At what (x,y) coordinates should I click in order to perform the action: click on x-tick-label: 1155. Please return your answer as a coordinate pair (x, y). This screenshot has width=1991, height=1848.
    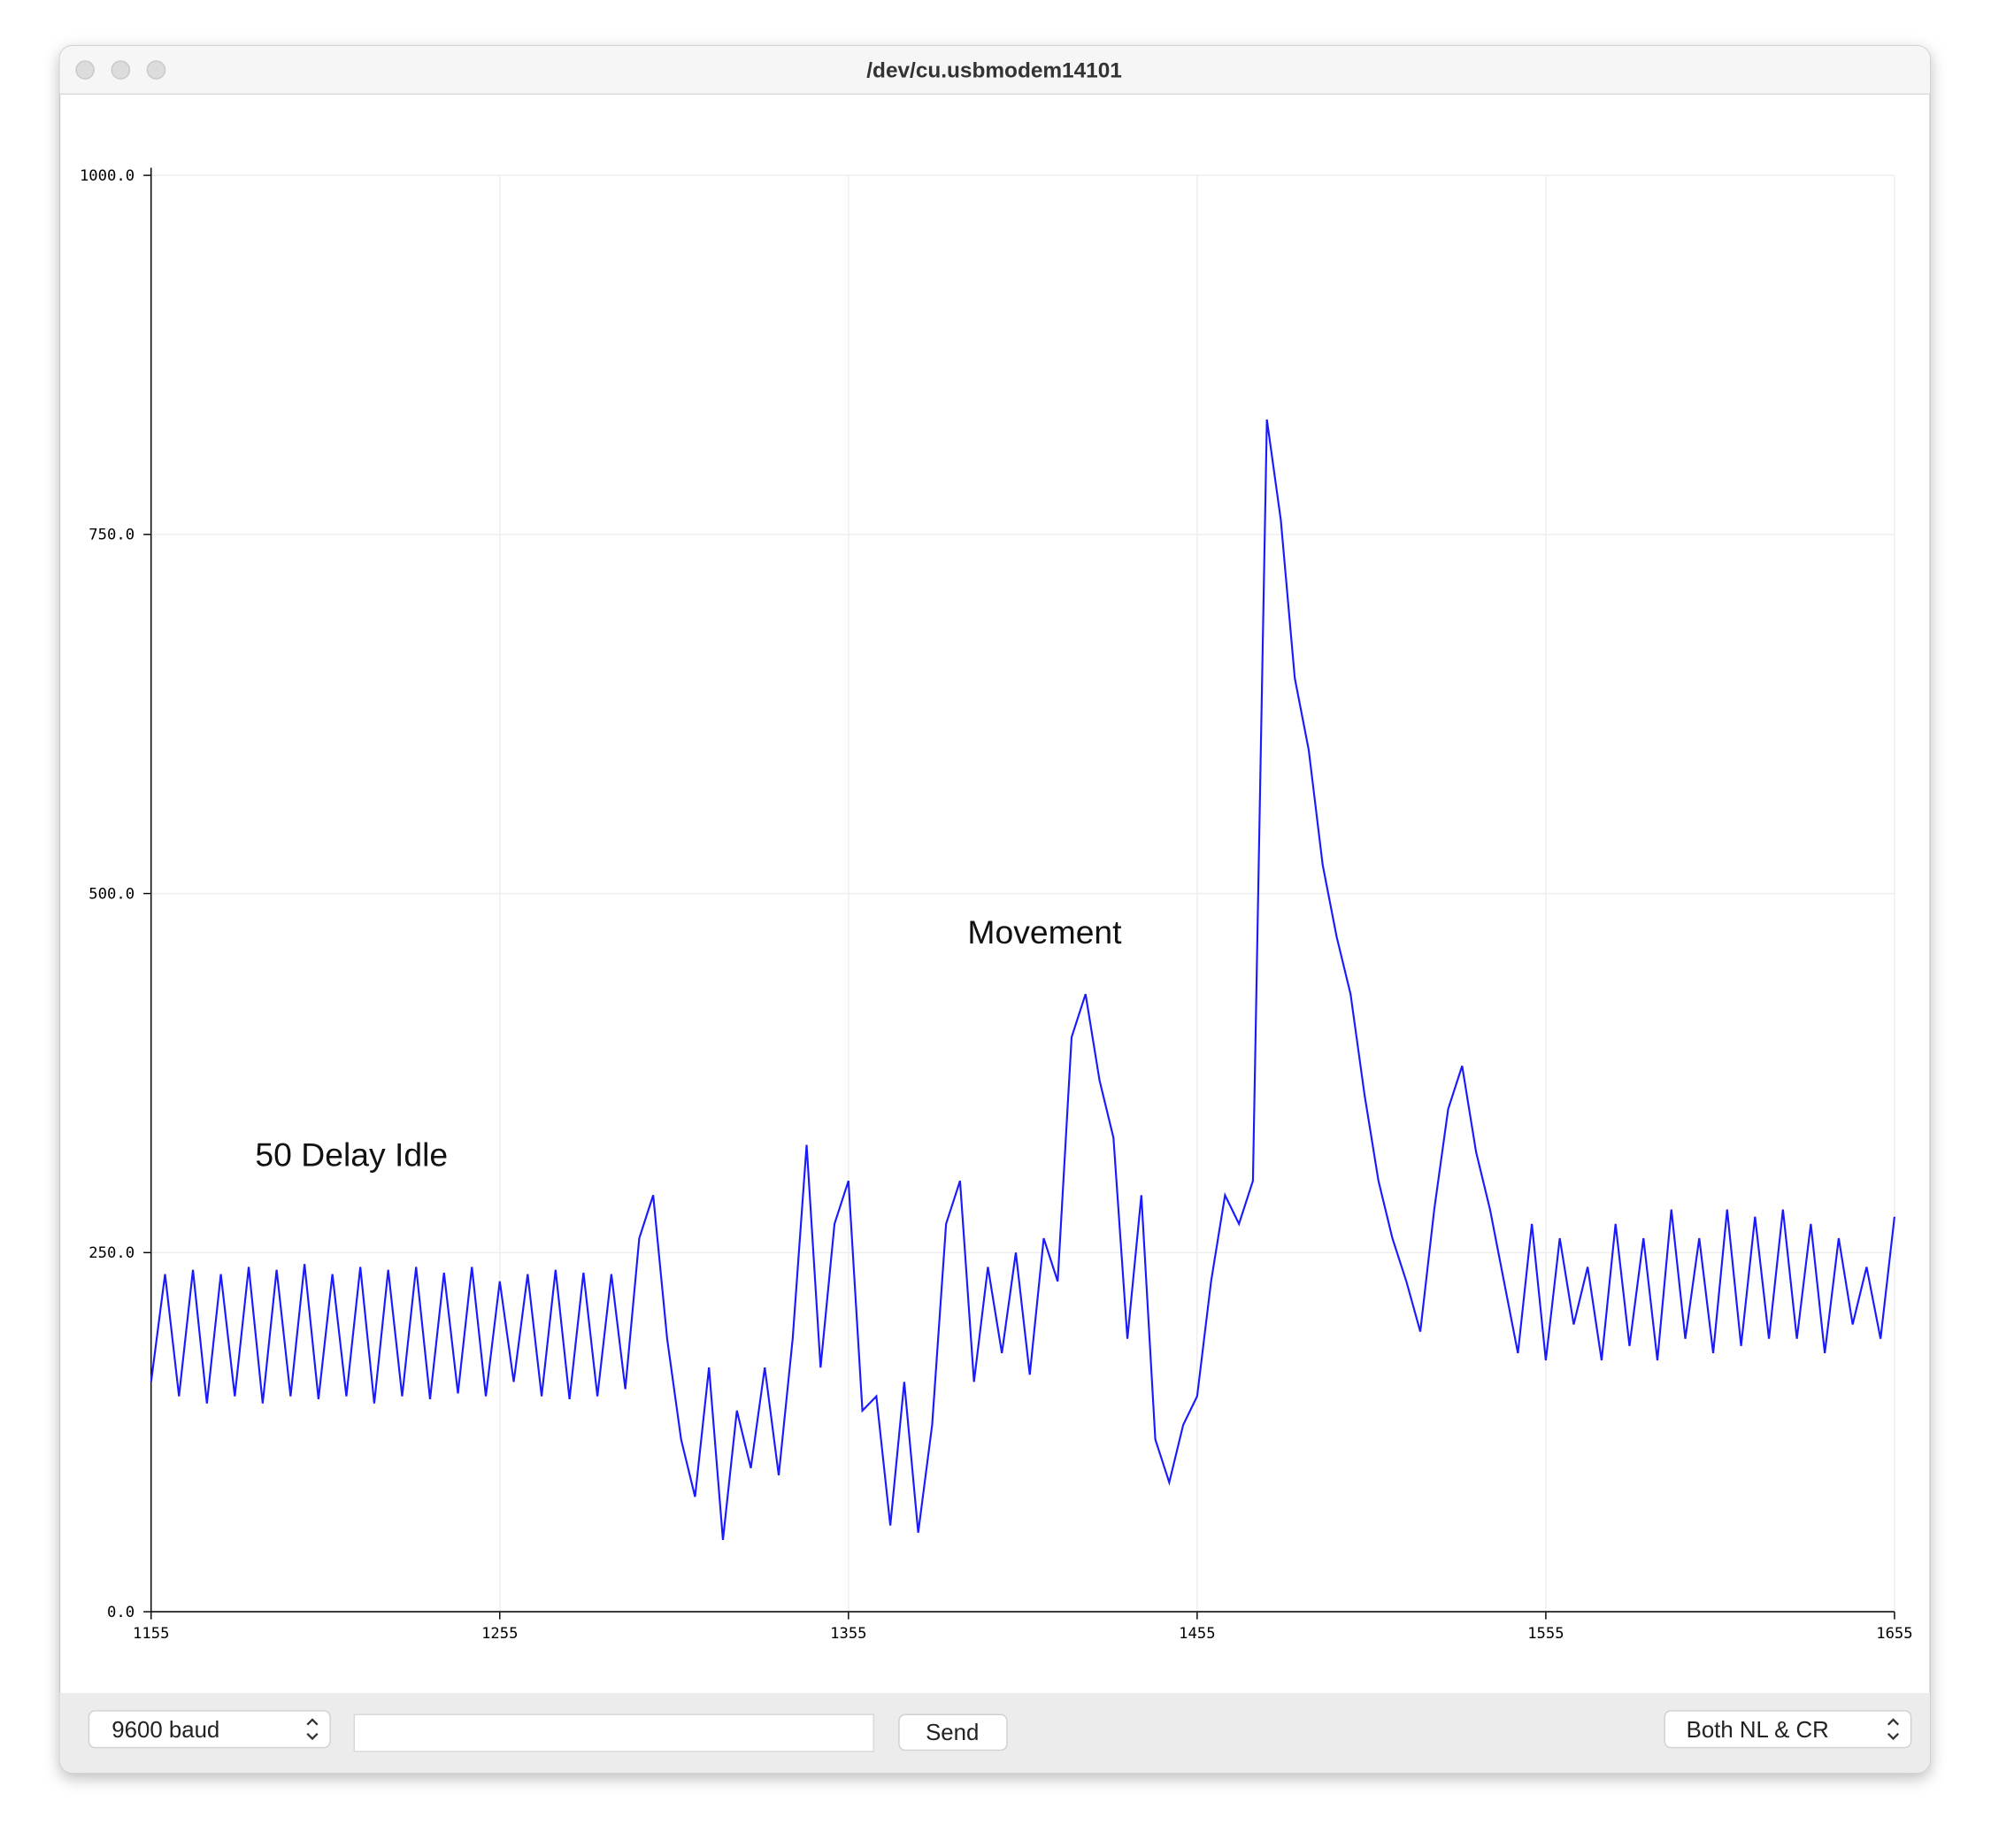
    Looking at the image, I should click on (151, 1634).